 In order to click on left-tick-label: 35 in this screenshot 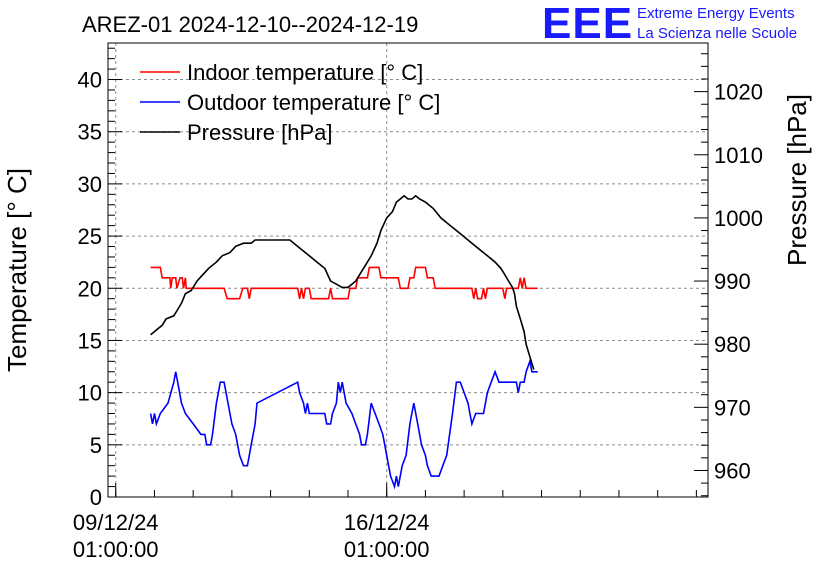, I will do `click(90, 132)`.